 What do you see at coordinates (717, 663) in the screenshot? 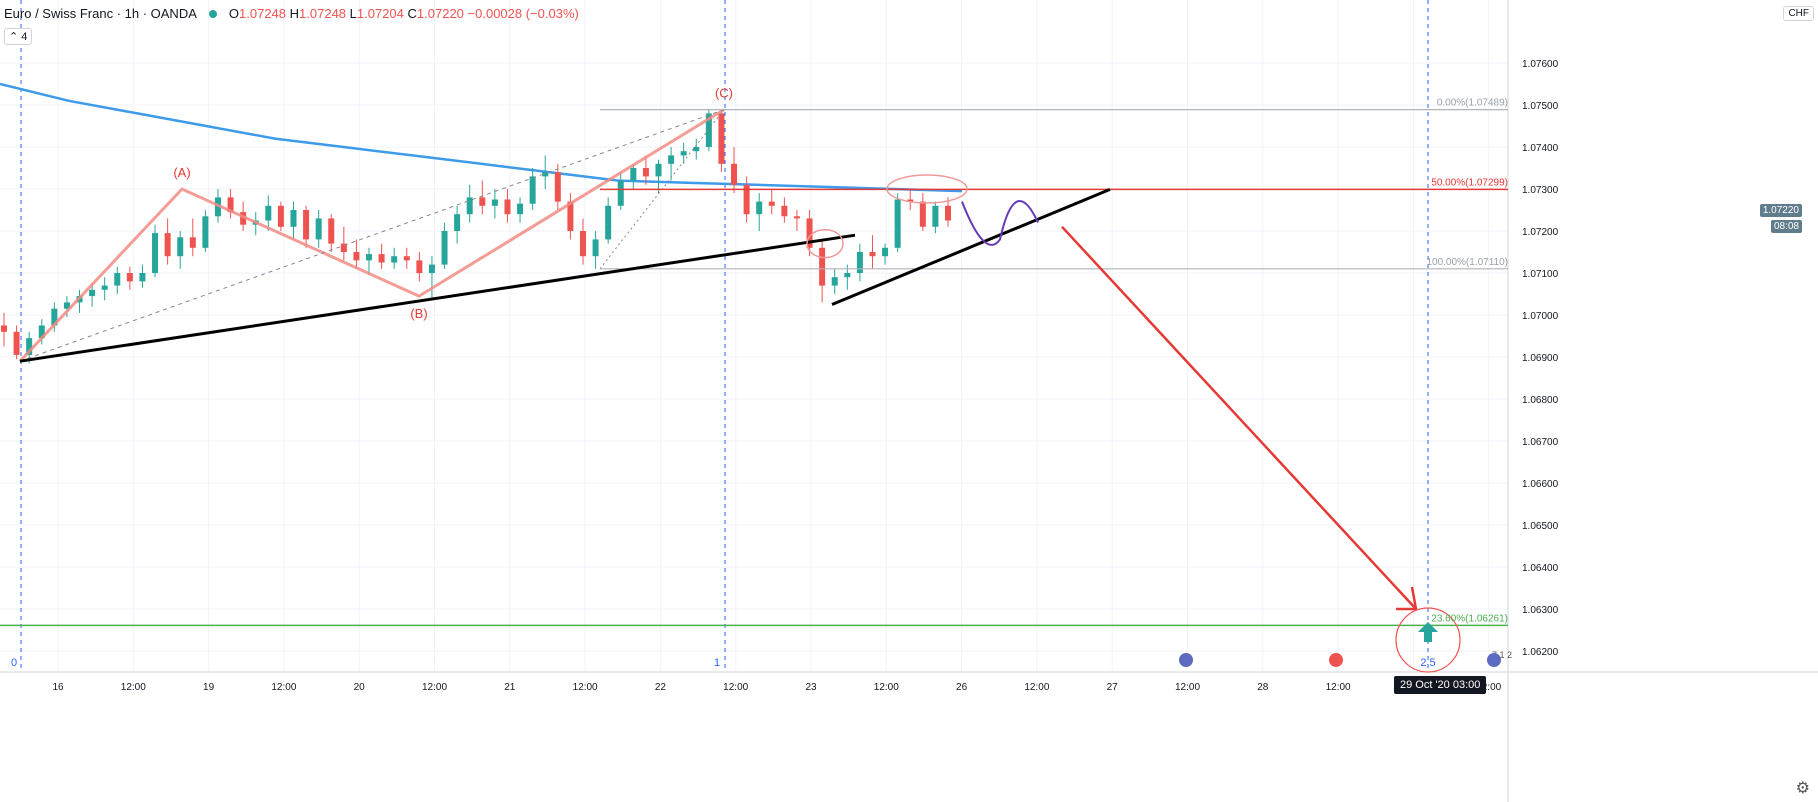
I see `session-marker: 1` at bounding box center [717, 663].